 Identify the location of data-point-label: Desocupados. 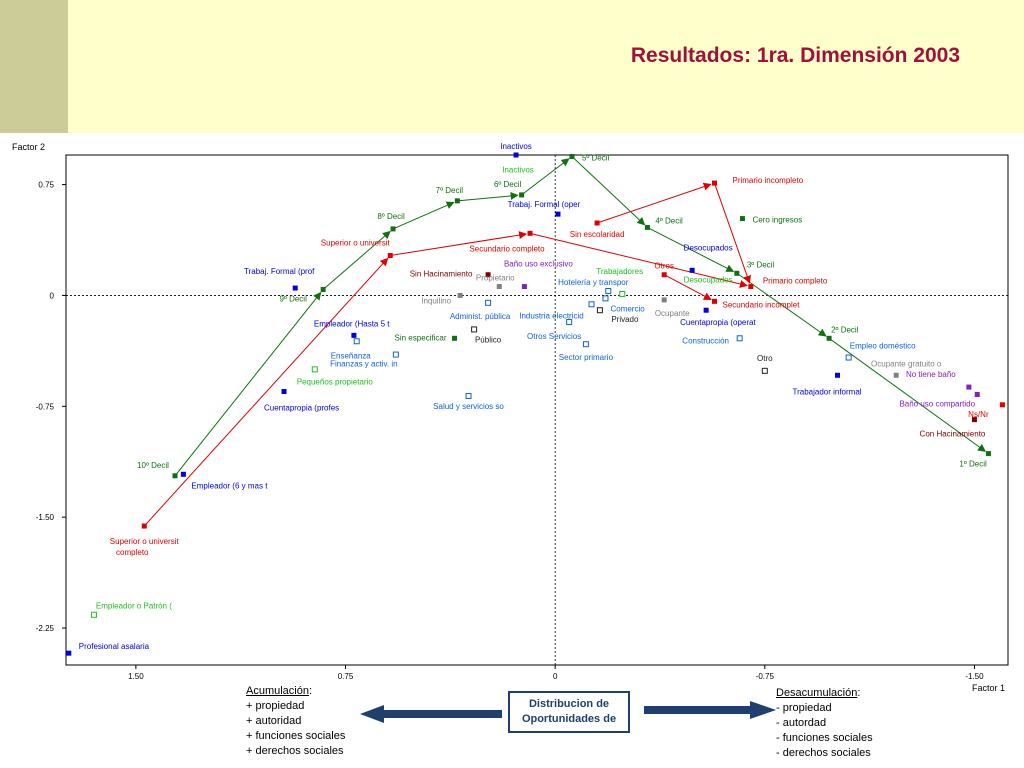
(708, 247).